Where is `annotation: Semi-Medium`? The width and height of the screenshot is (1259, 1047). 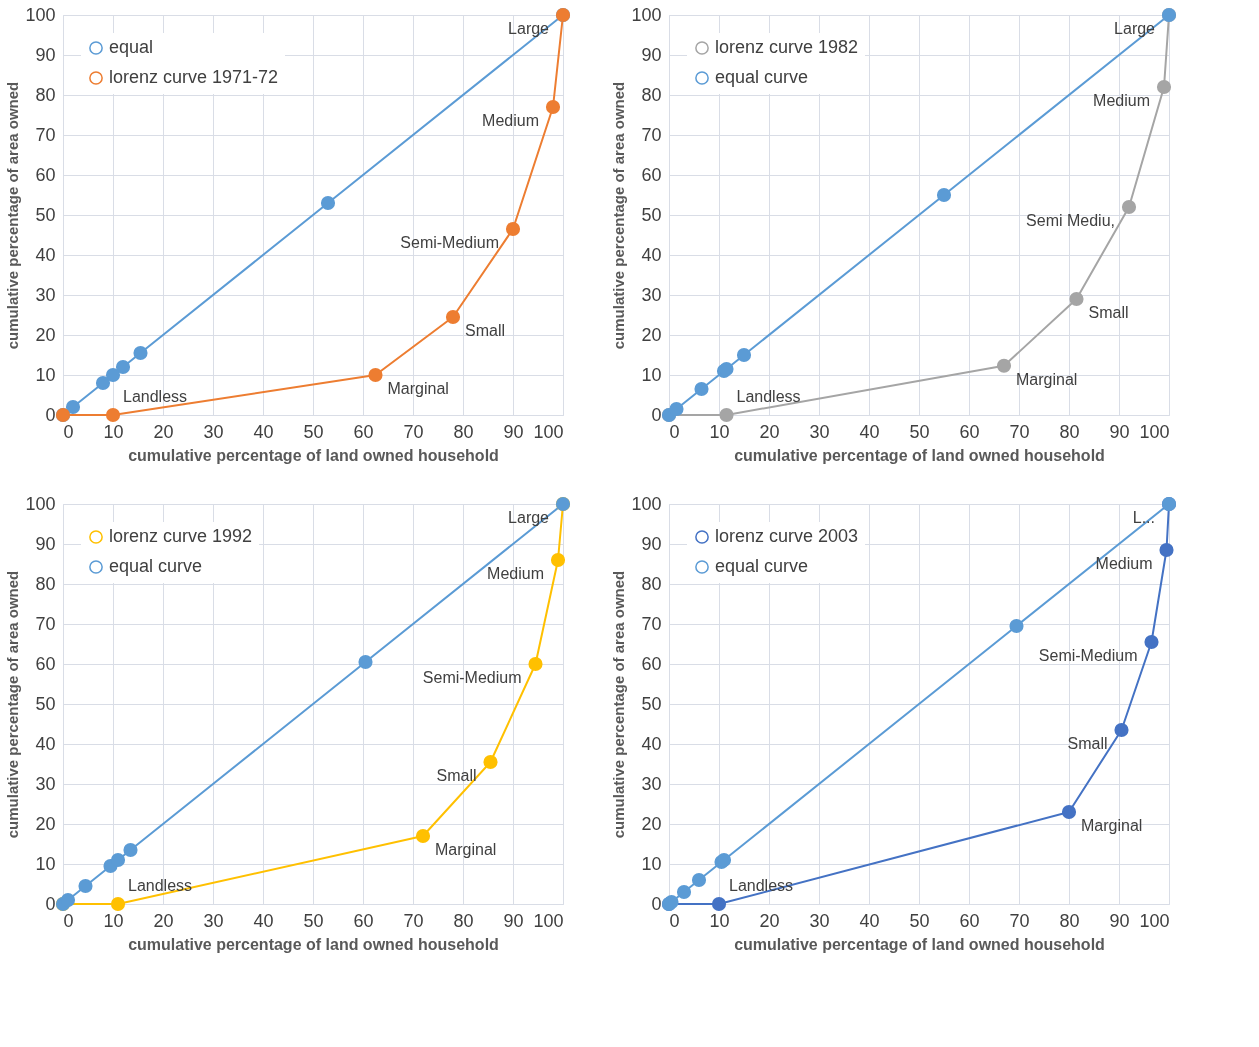
annotation: Semi-Medium is located at coordinates (1088, 655).